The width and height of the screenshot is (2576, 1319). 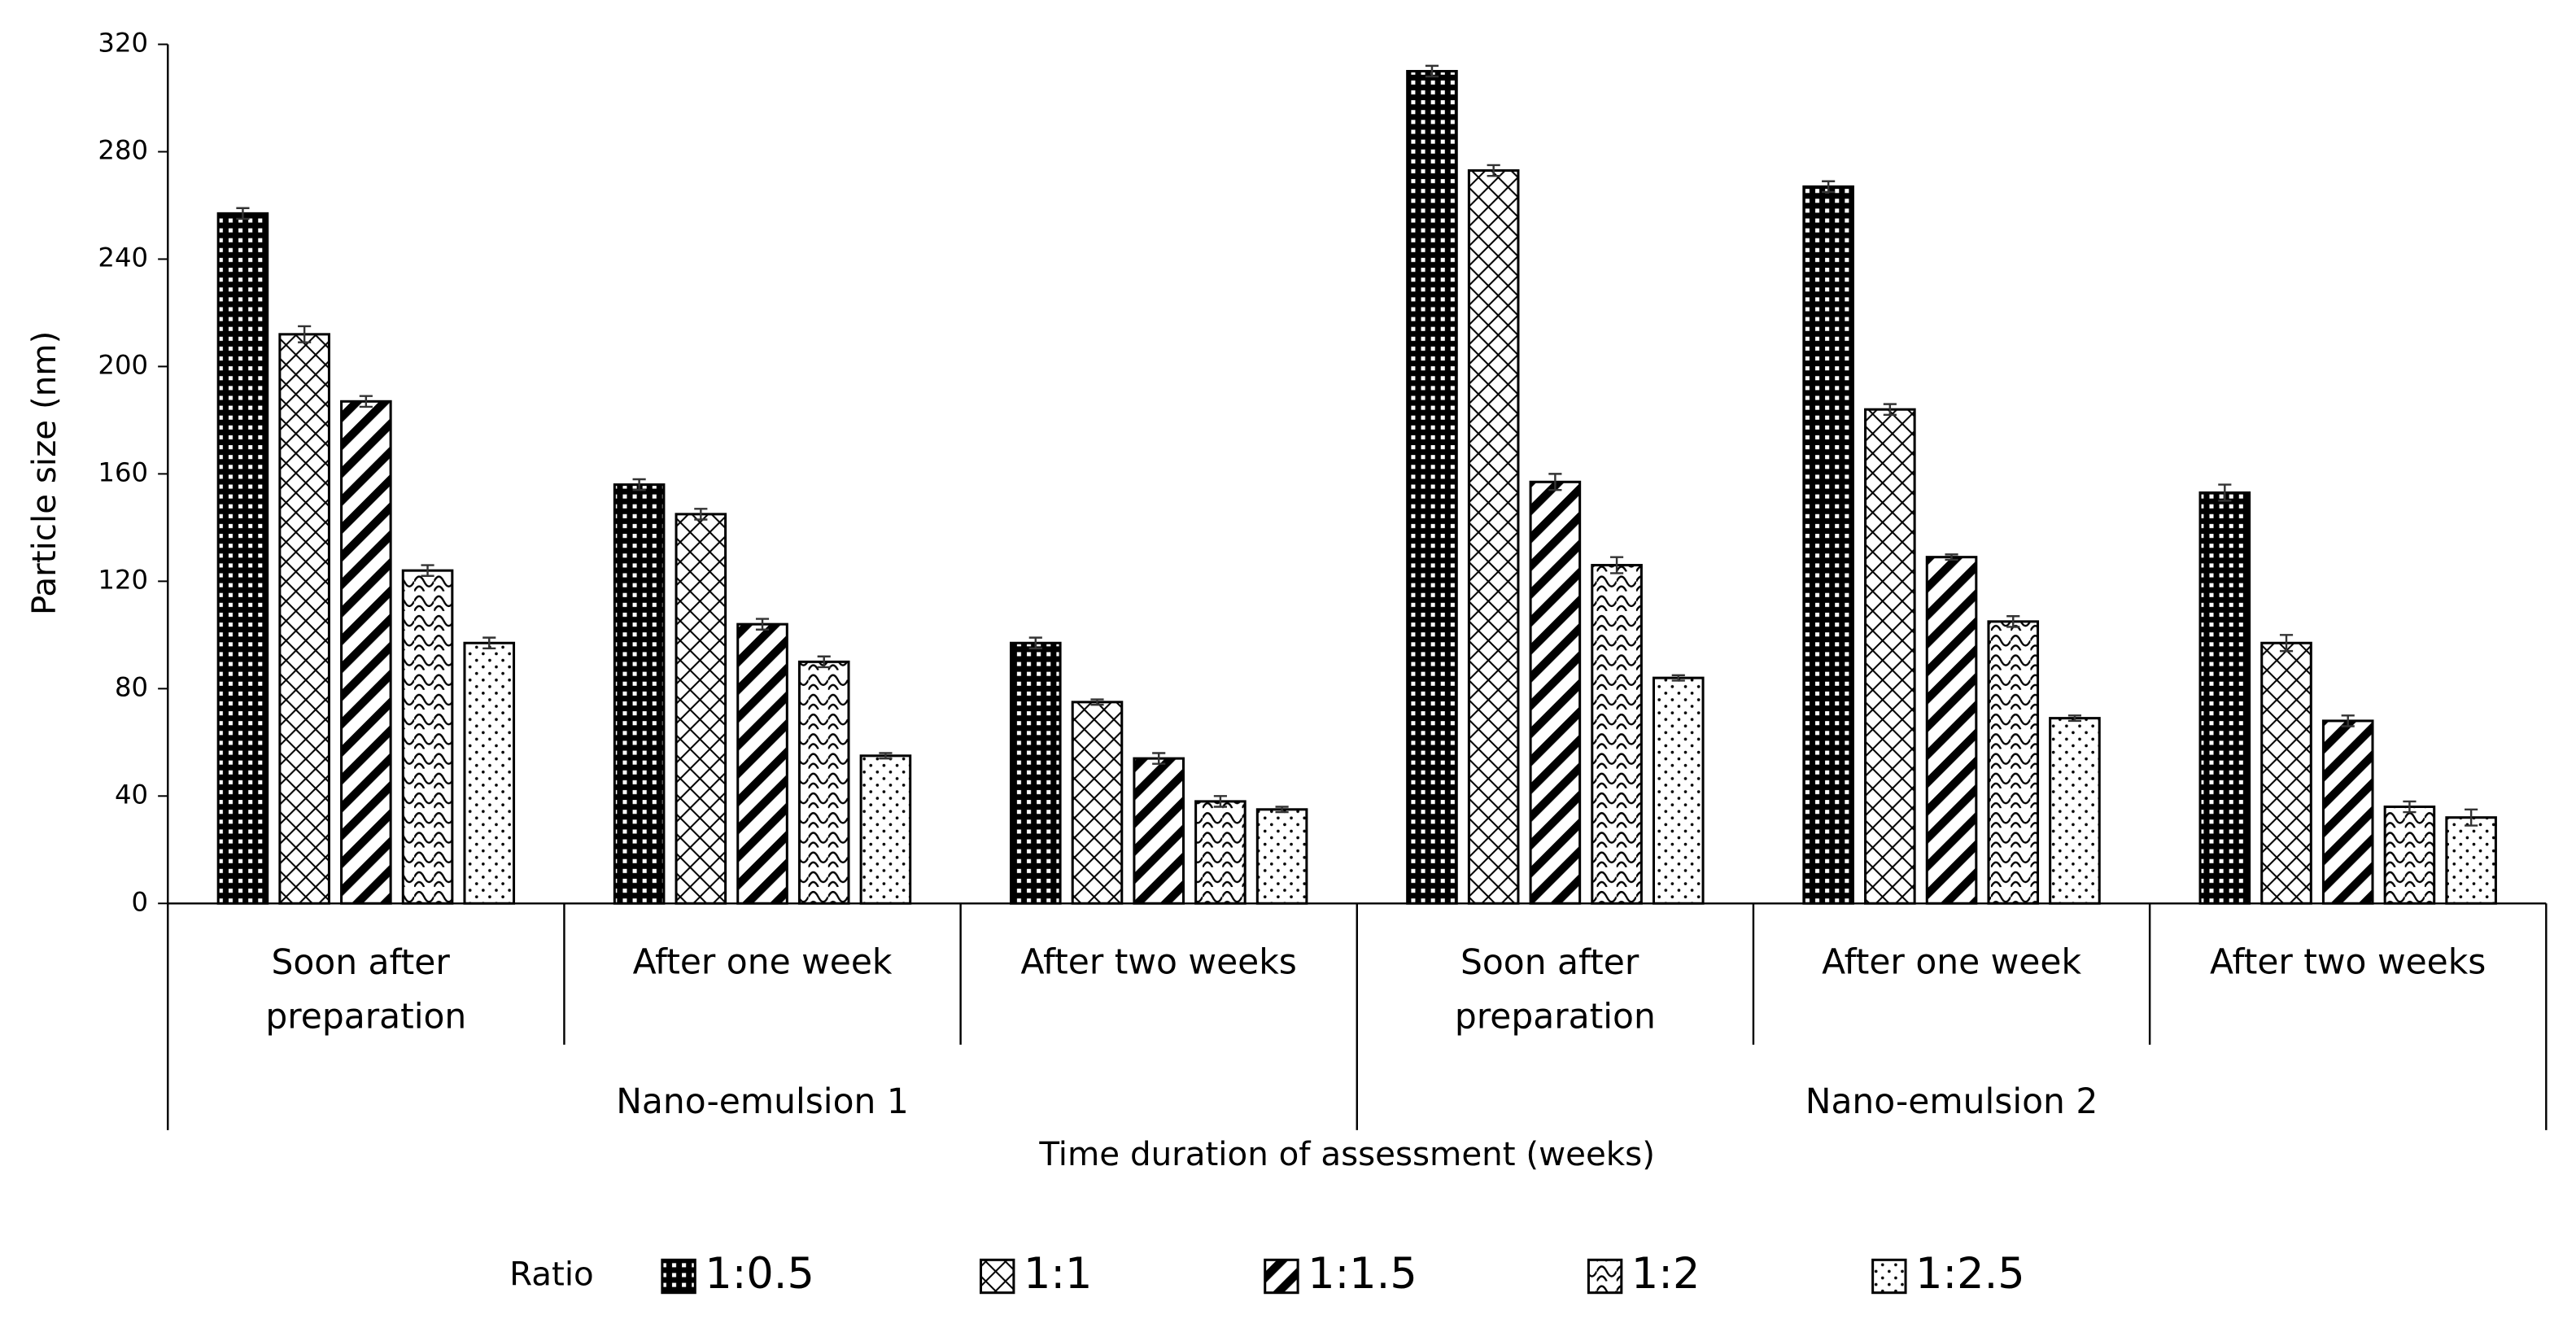 What do you see at coordinates (1362, 1274) in the screenshot?
I see `legend-label: 1:1.5` at bounding box center [1362, 1274].